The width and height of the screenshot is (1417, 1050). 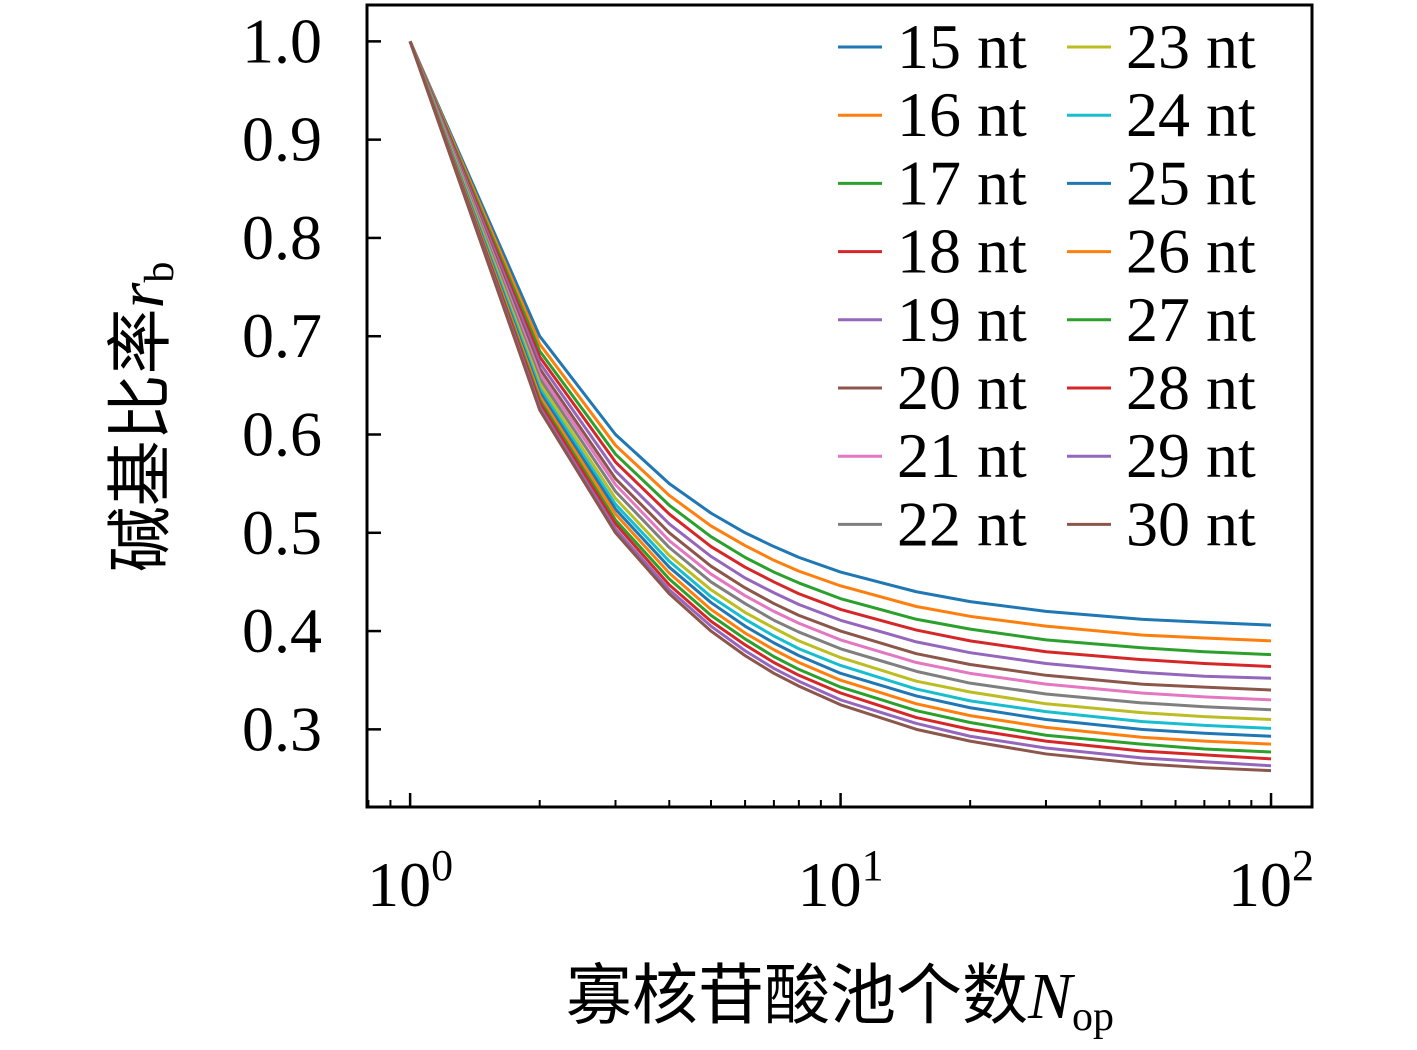 What do you see at coordinates (1191, 319) in the screenshot?
I see `legend-label: 27 nt` at bounding box center [1191, 319].